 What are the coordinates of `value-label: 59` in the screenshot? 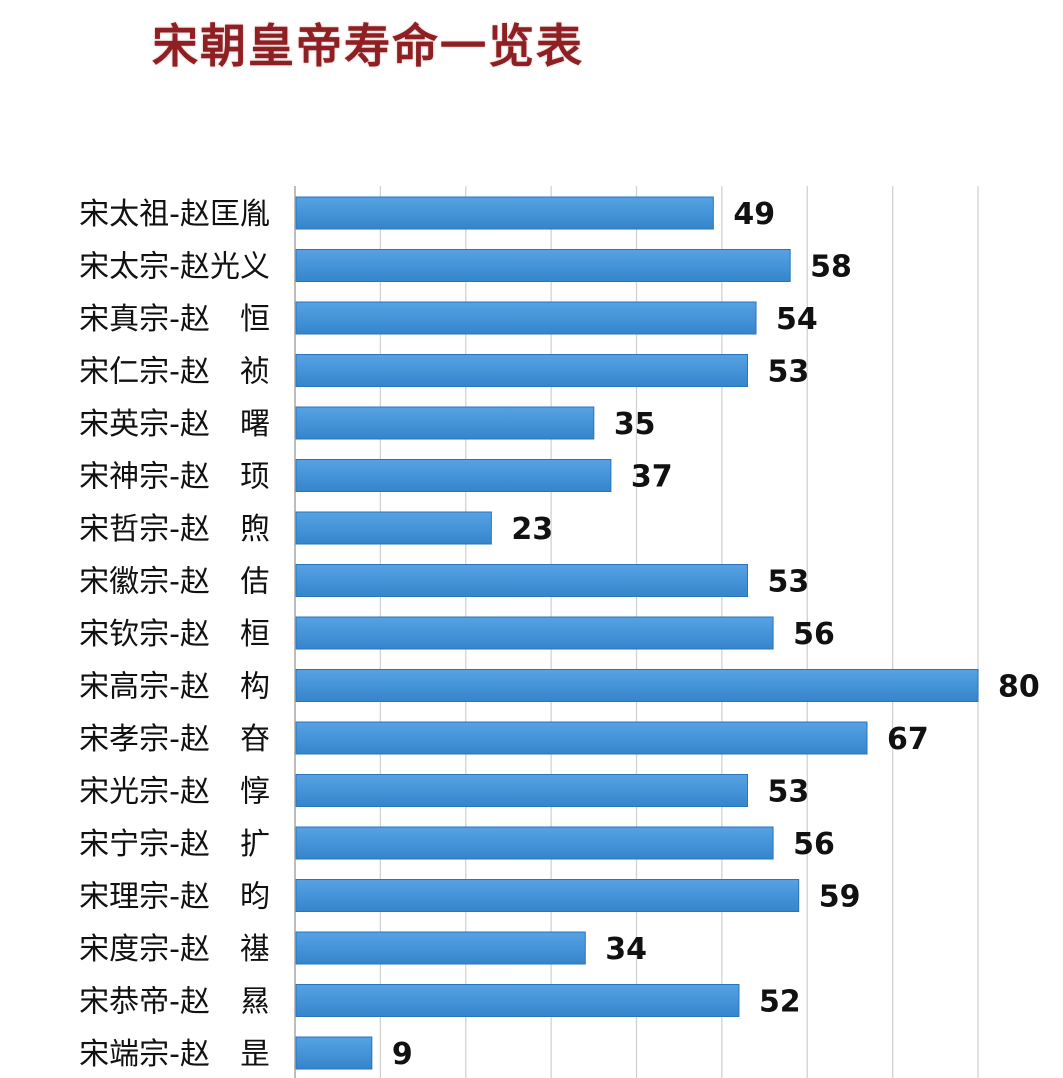 It's located at (840, 897).